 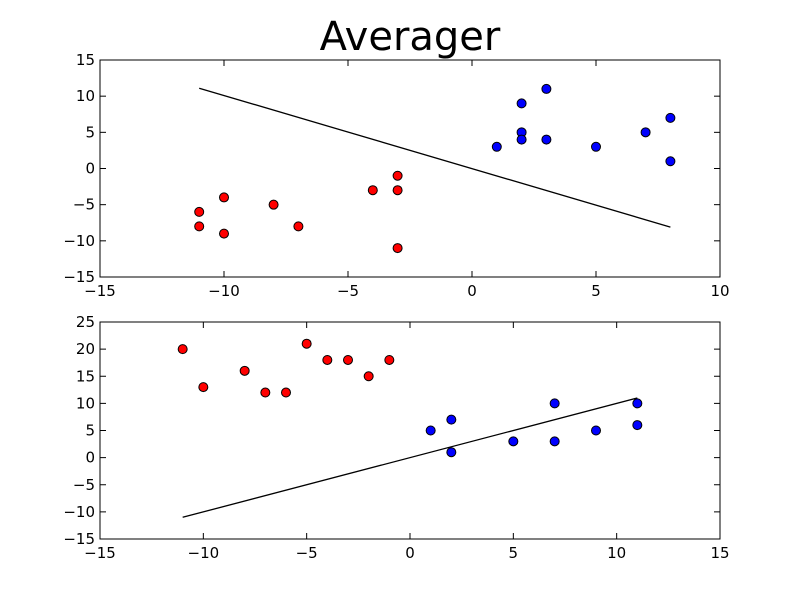 I want to click on y-tick-label: 20, so click(x=85, y=349).